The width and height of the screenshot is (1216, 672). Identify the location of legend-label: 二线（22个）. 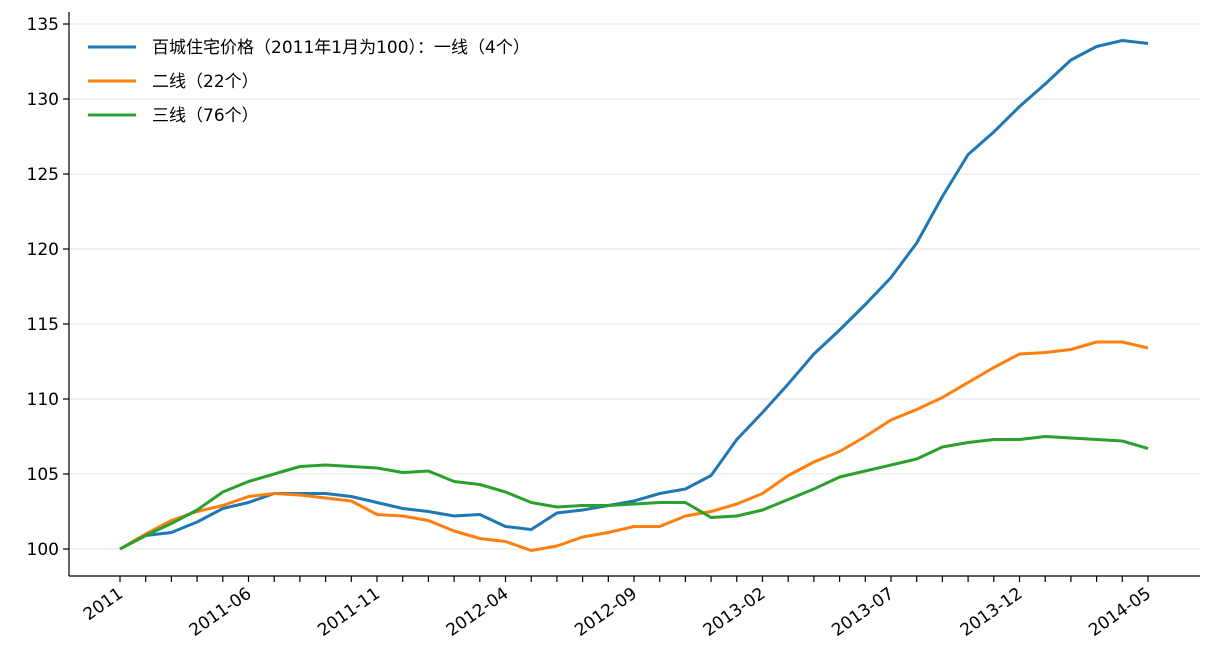
(205, 82).